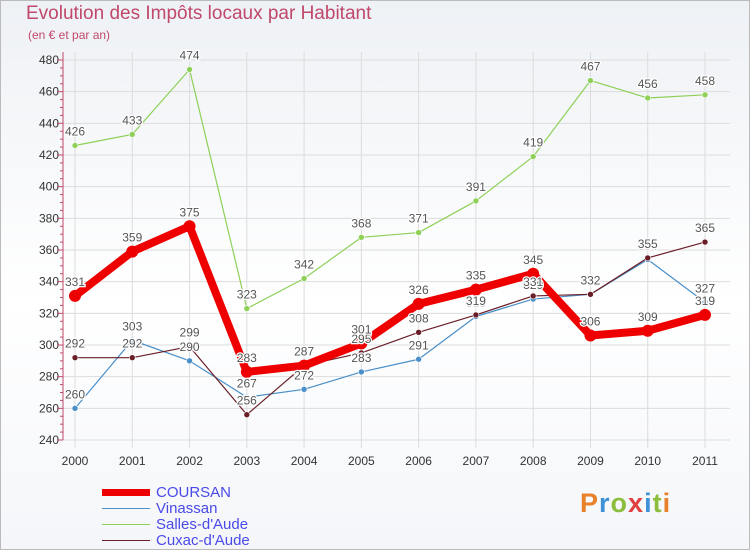 This screenshot has width=750, height=550. I want to click on data-label-cuxac-d-aude: 292, so click(75, 344).